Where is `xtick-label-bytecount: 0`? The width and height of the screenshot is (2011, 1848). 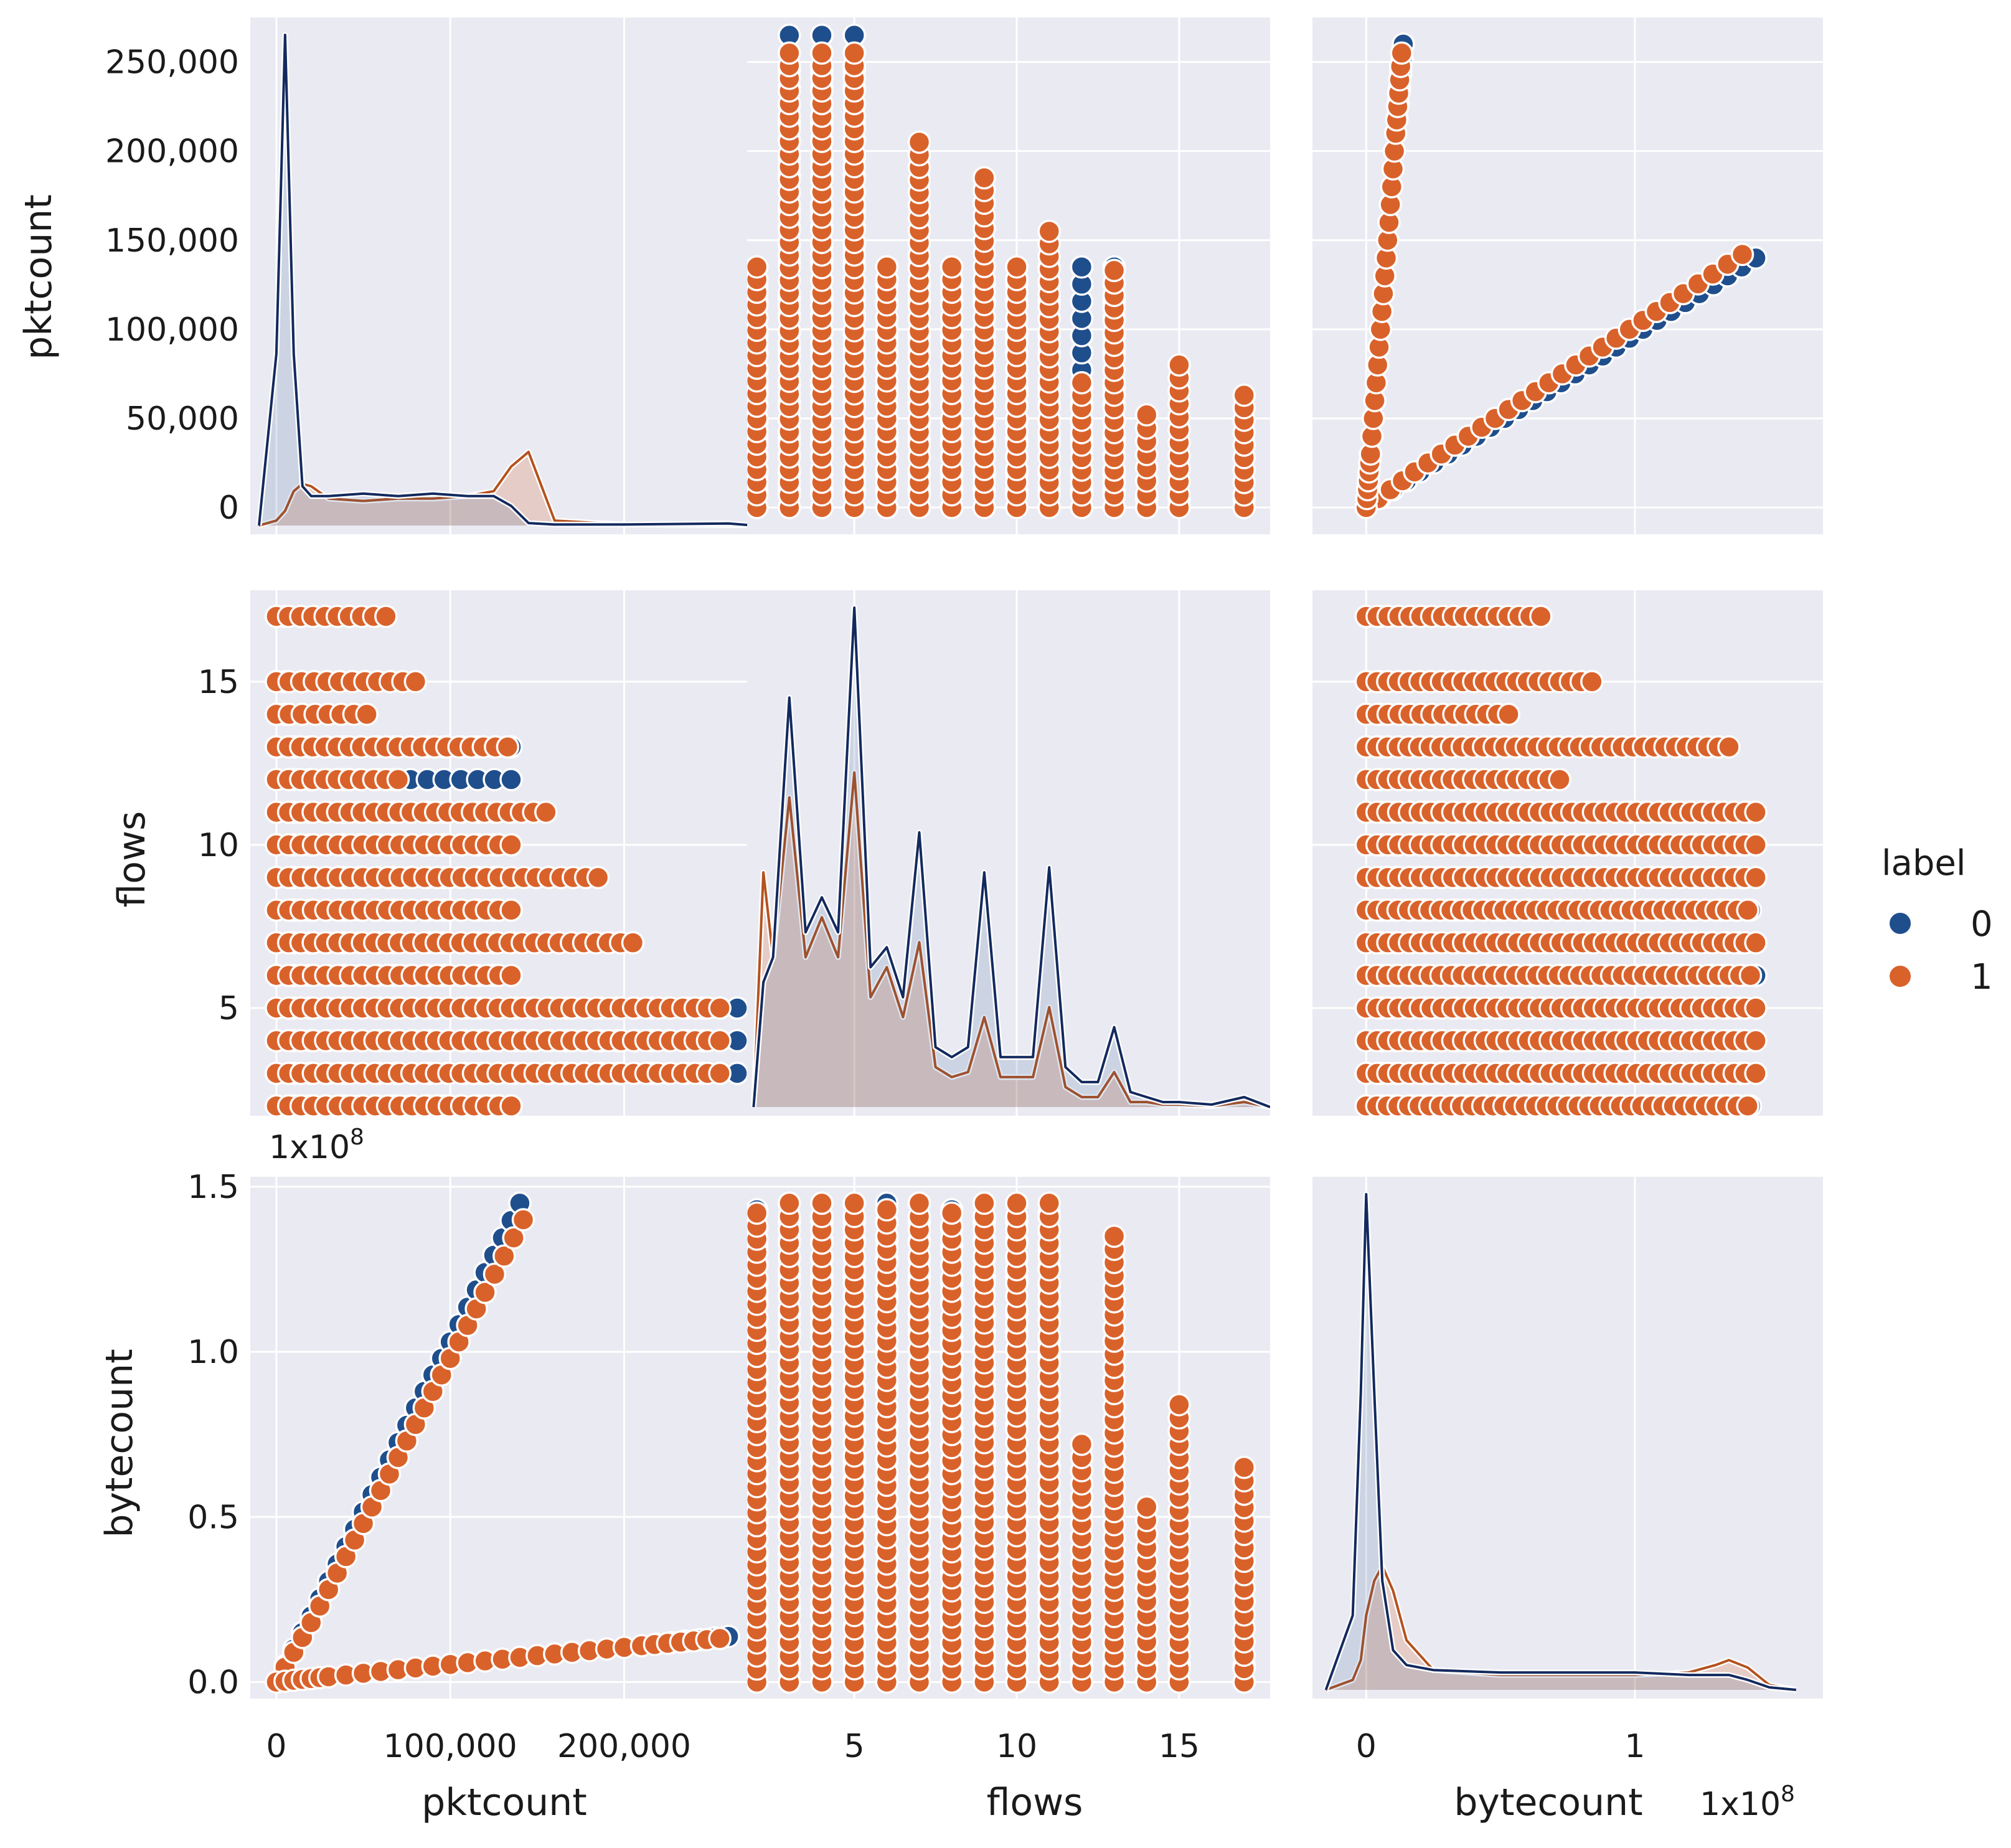
xtick-label-bytecount: 0 is located at coordinates (1366, 1746).